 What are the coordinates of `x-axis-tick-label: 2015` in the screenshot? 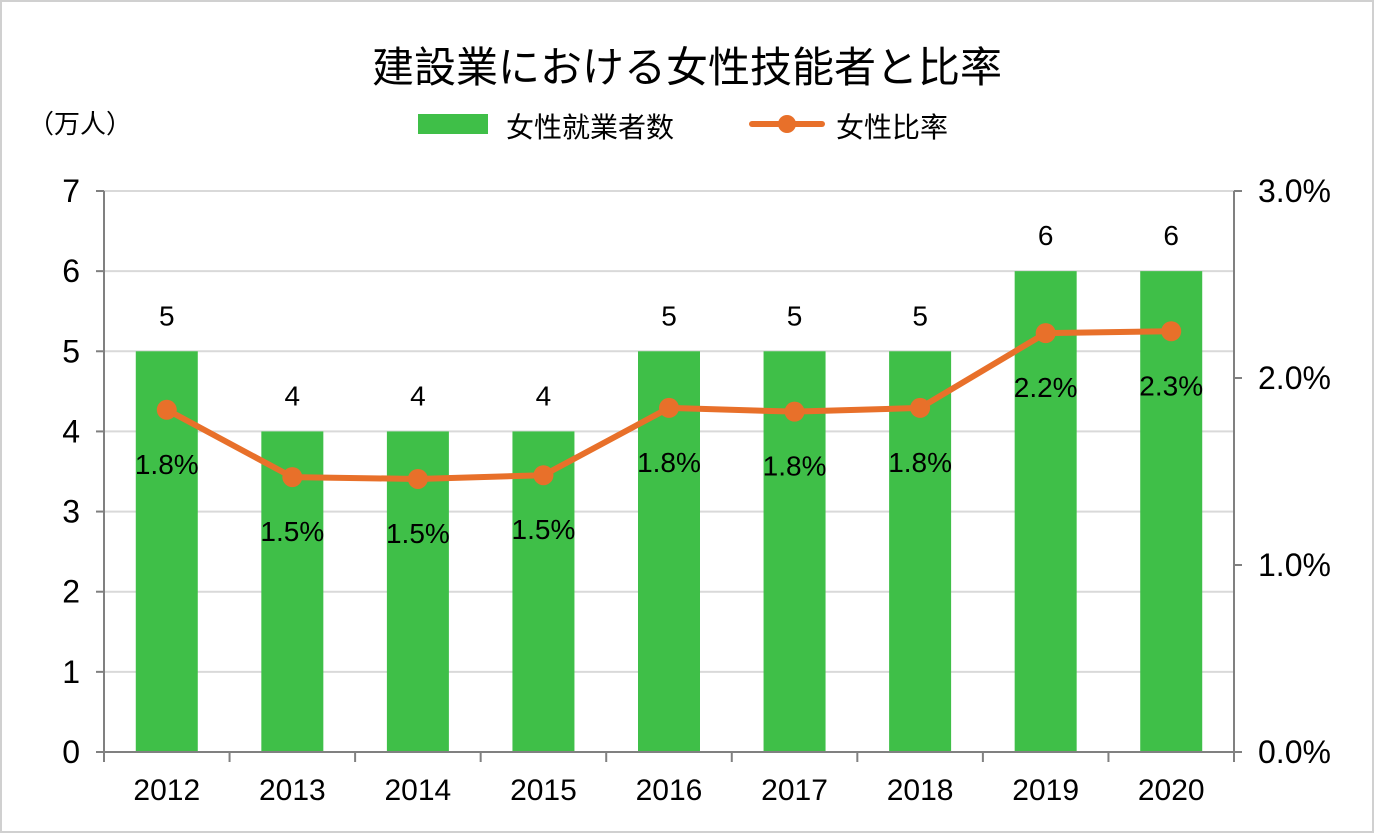 It's located at (543, 790).